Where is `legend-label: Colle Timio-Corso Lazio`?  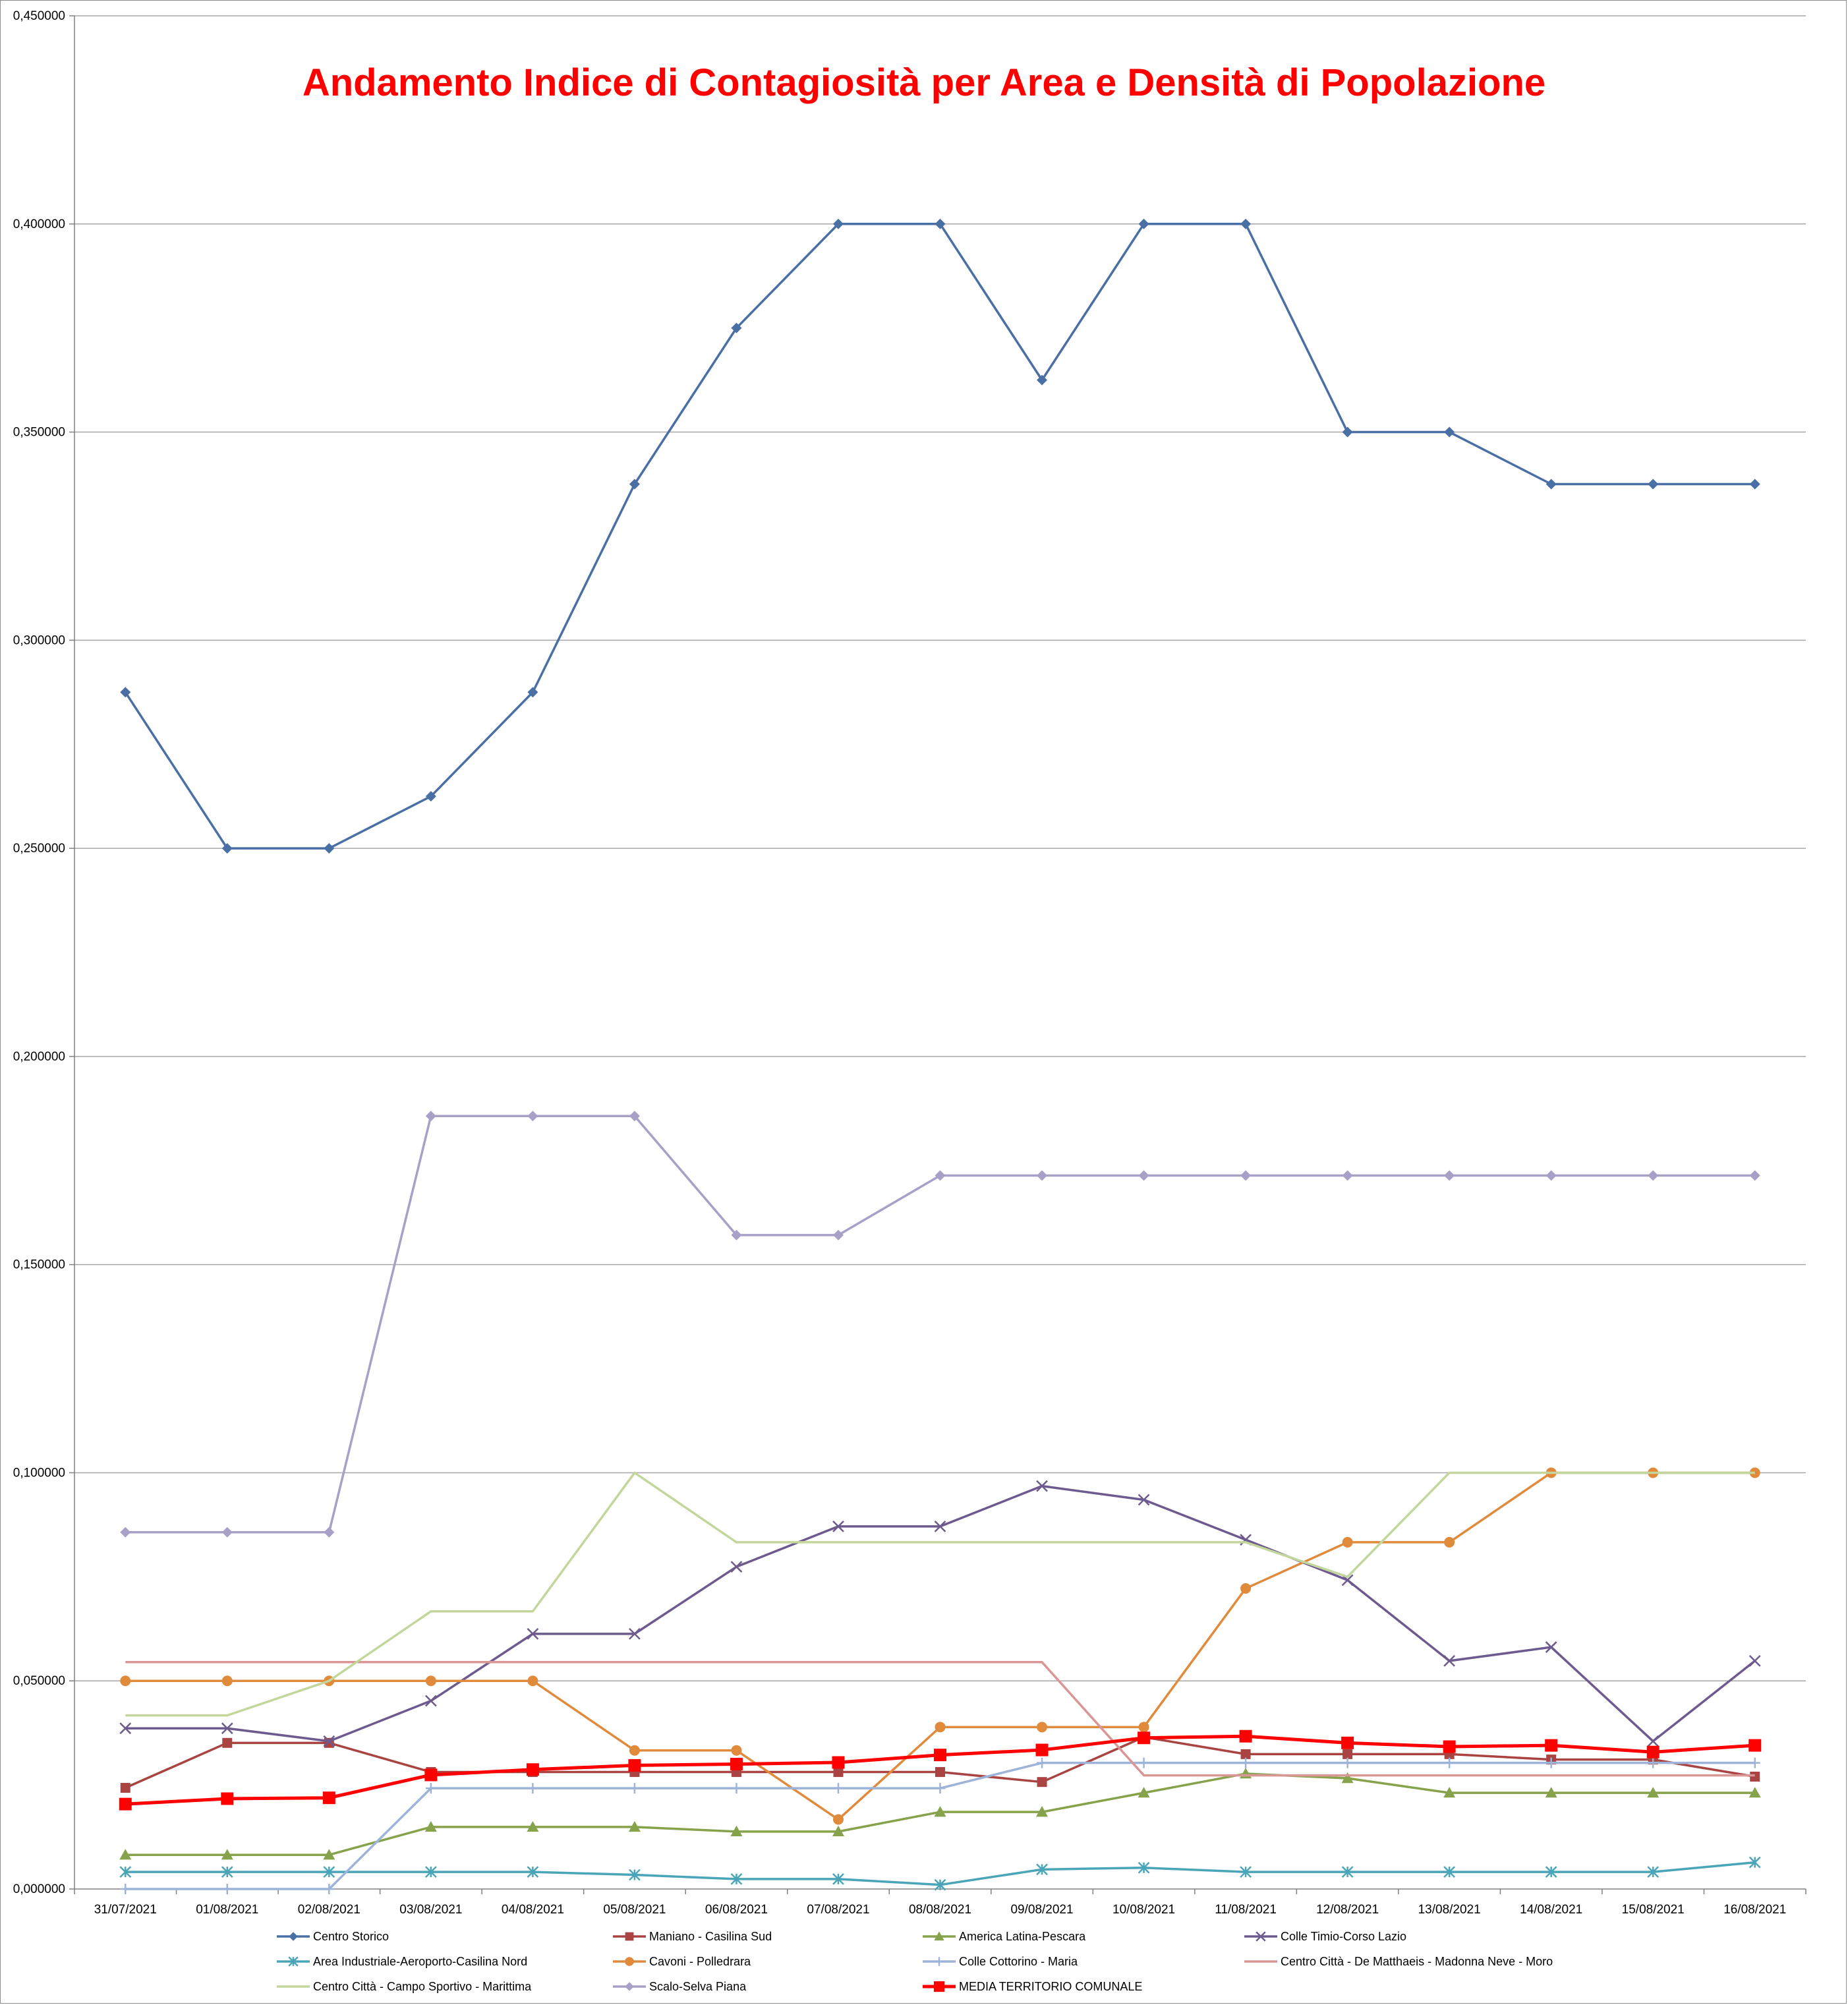 legend-label: Colle Timio-Corso Lazio is located at coordinates (1344, 1936).